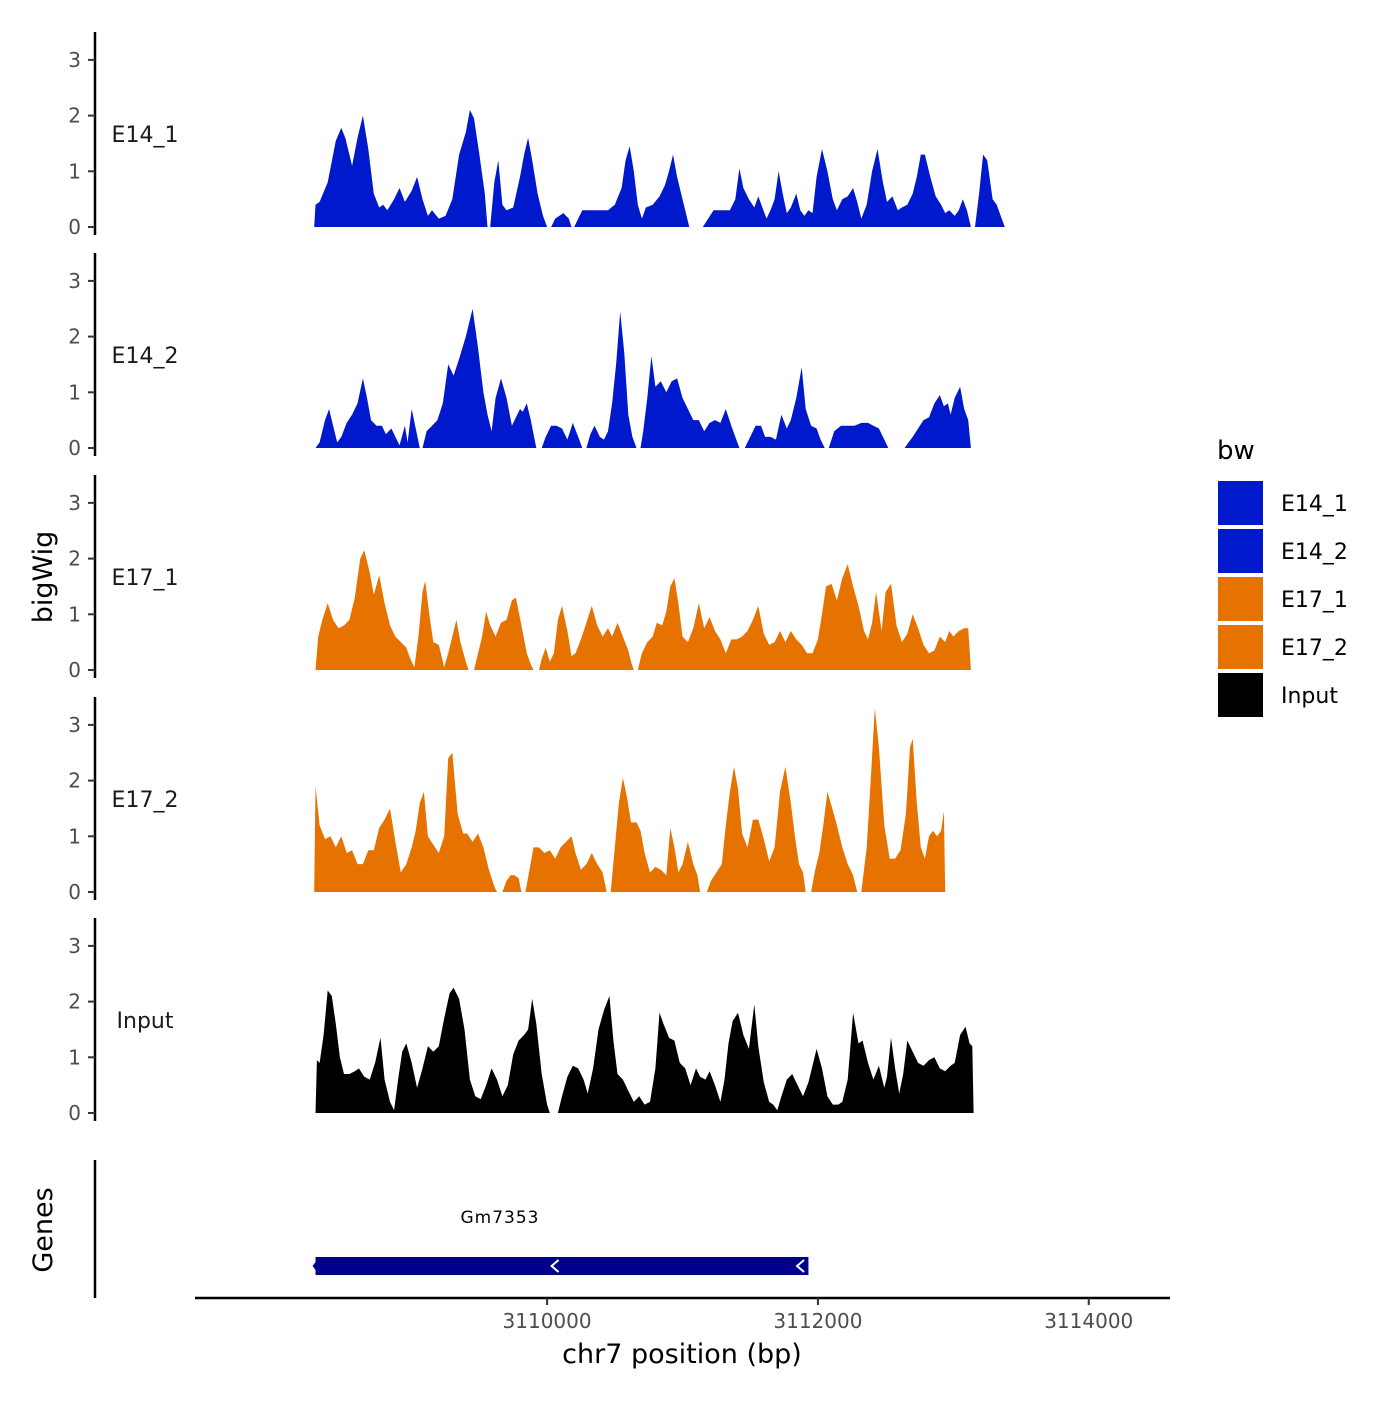 This screenshot has width=1400, height=1404. What do you see at coordinates (145, 800) in the screenshot?
I see `track-label: E17_2` at bounding box center [145, 800].